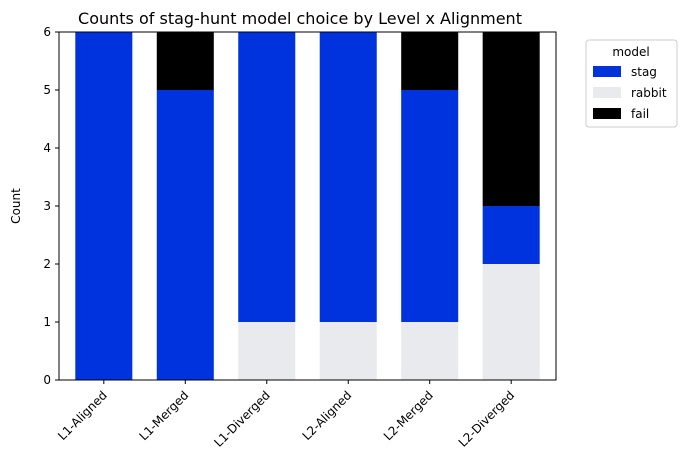  I want to click on bar-rabbit-l2-aligned, so click(348, 351).